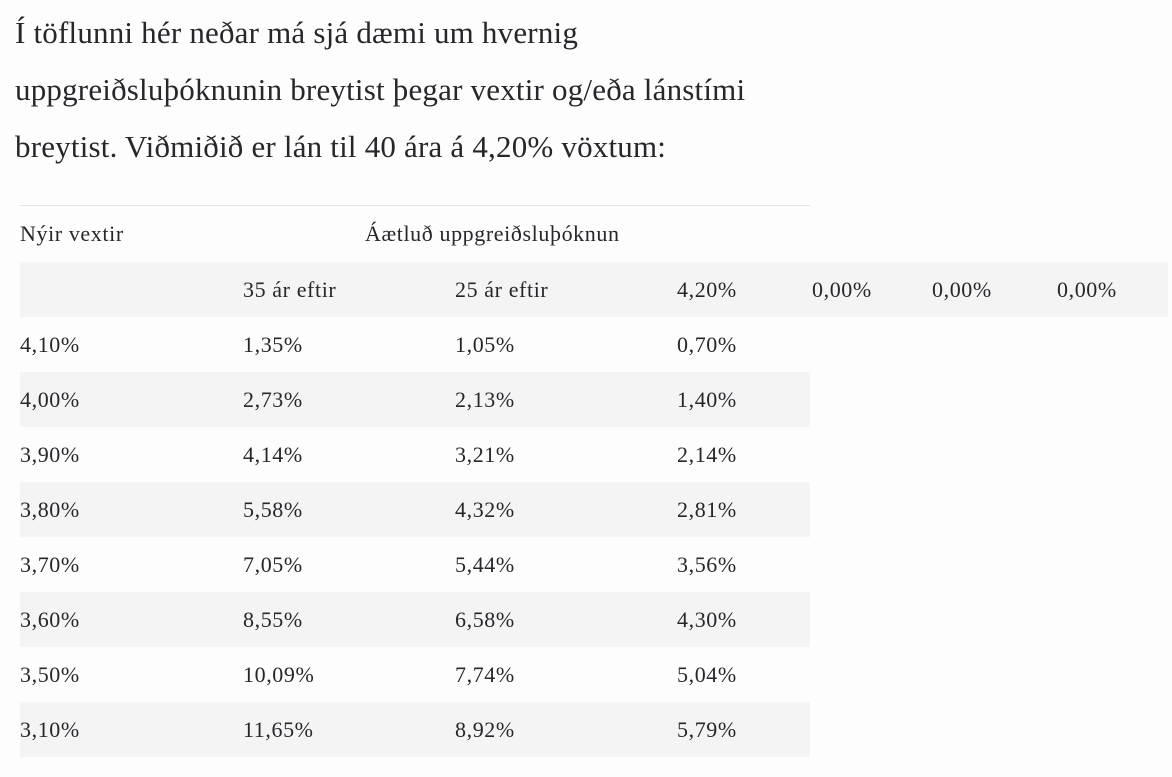 The width and height of the screenshot is (1172, 777). Describe the element at coordinates (962, 289) in the screenshot. I see `subheader-cell-zero-2: 0,00%` at that location.